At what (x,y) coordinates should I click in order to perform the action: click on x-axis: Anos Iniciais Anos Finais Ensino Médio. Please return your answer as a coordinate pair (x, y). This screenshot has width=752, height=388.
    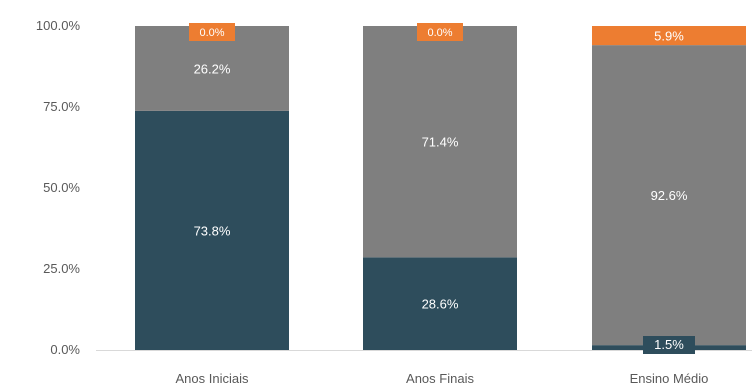
    Looking at the image, I should click on (442, 378).